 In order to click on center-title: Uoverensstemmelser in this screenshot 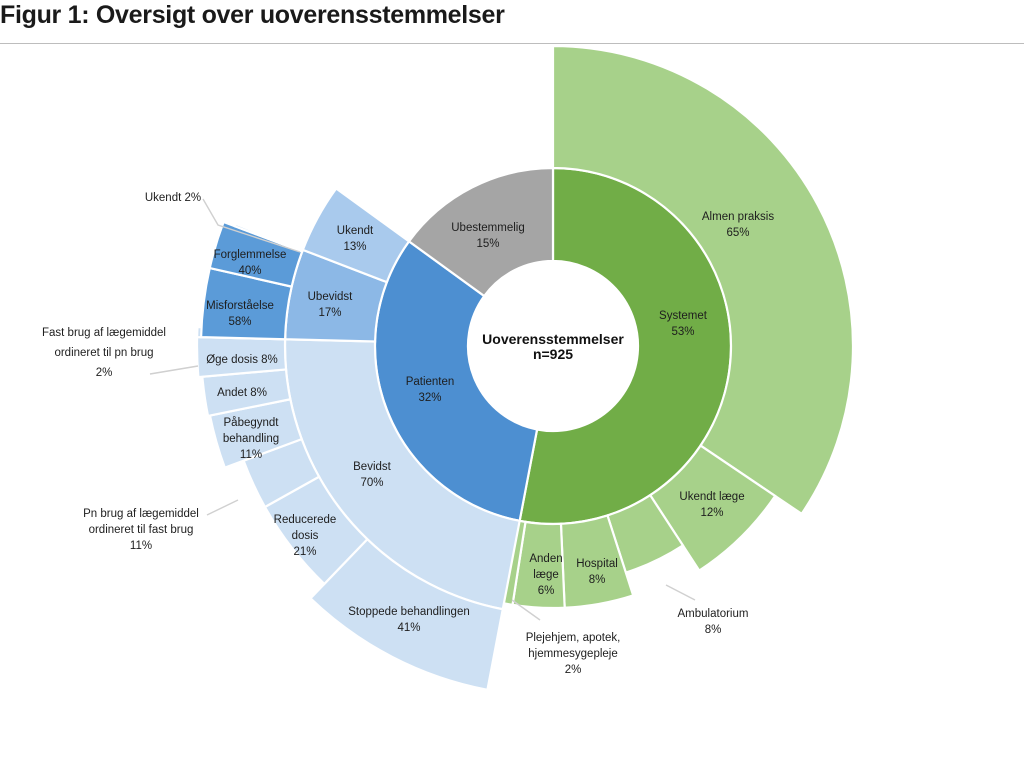, I will do `click(553, 339)`.